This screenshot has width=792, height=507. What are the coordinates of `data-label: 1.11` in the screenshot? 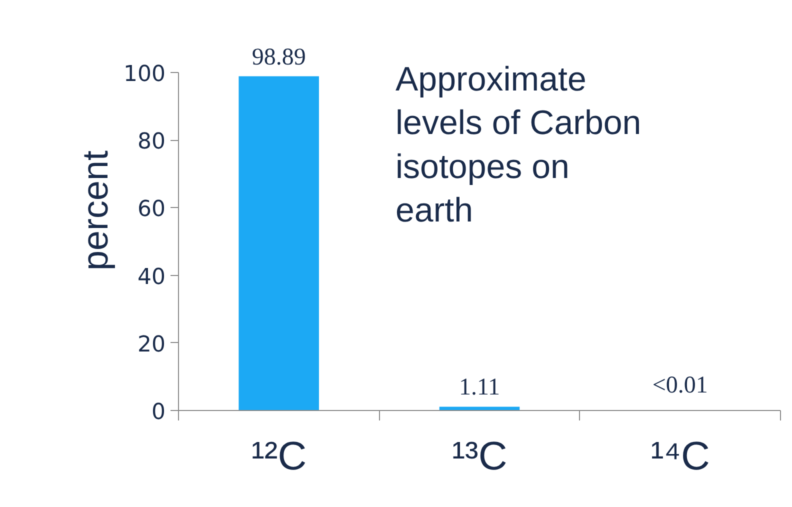 It's located at (479, 387).